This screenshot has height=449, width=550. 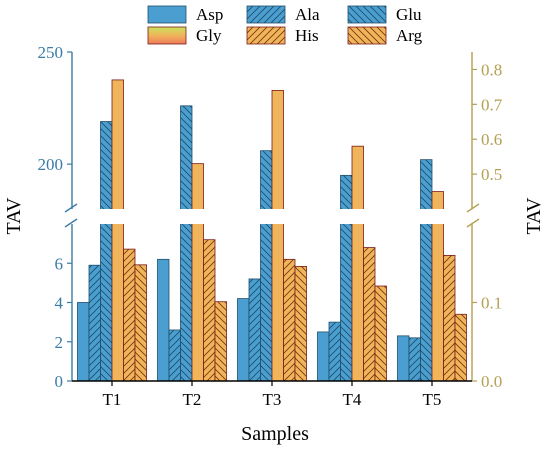 What do you see at coordinates (277, 235) in the screenshot?
I see `bar-gly-t3` at bounding box center [277, 235].